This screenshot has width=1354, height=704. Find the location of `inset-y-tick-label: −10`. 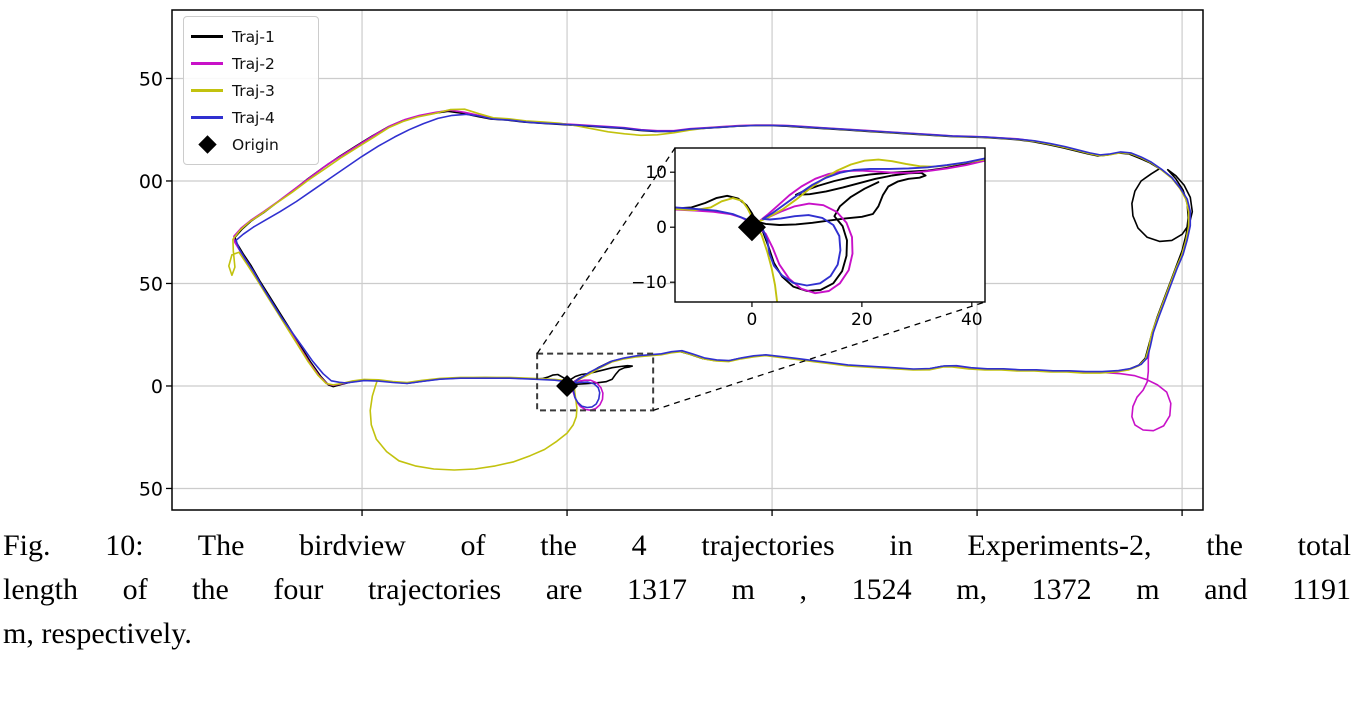

inset-y-tick-label: −10 is located at coordinates (649, 283).